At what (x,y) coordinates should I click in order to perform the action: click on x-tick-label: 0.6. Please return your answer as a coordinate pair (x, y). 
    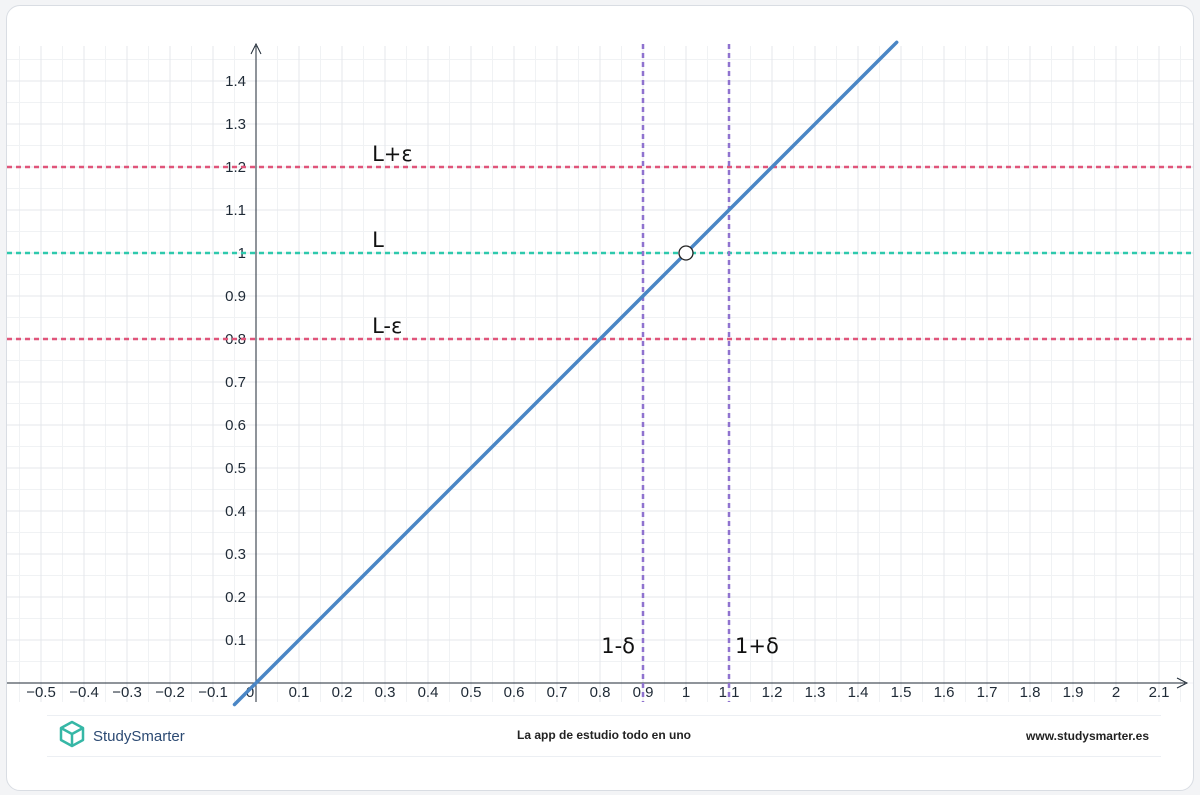
    Looking at the image, I should click on (514, 692).